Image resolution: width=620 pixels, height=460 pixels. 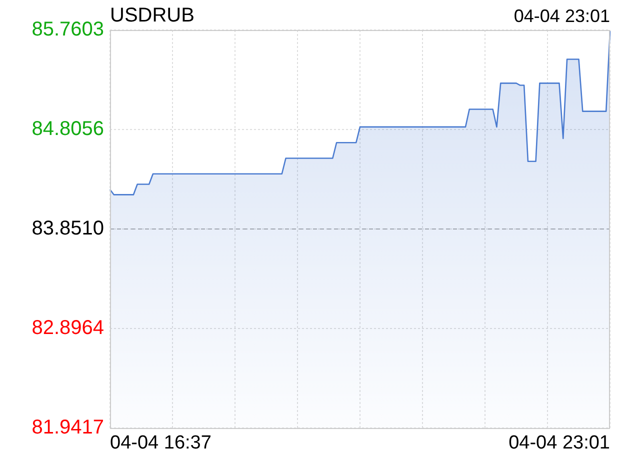 I want to click on y-tick-label: 83.8510, so click(x=68, y=229).